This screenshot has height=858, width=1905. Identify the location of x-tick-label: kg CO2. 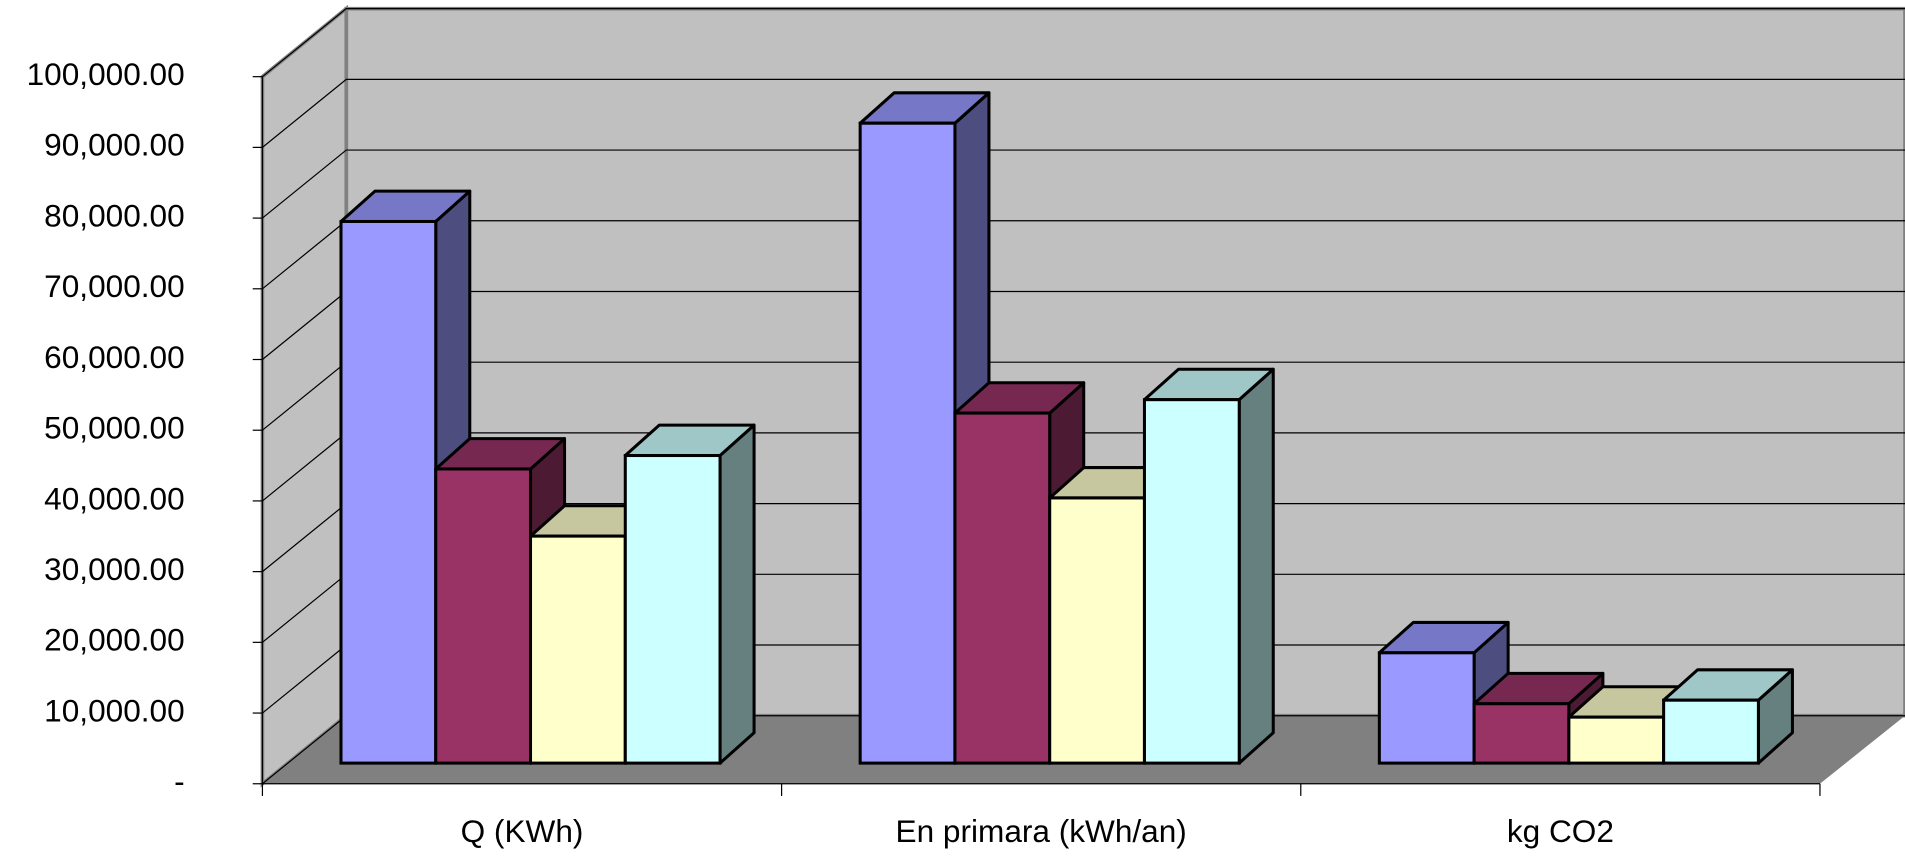
(1560, 831).